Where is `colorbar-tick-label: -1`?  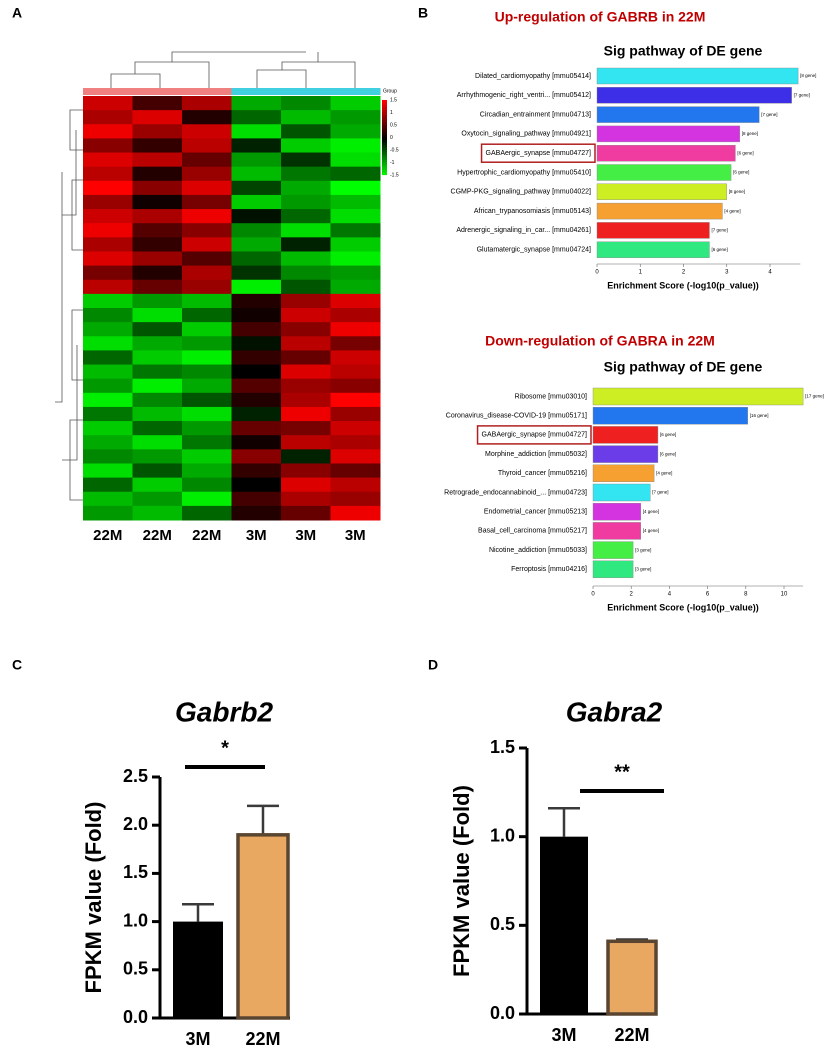 colorbar-tick-label: -1 is located at coordinates (392, 163).